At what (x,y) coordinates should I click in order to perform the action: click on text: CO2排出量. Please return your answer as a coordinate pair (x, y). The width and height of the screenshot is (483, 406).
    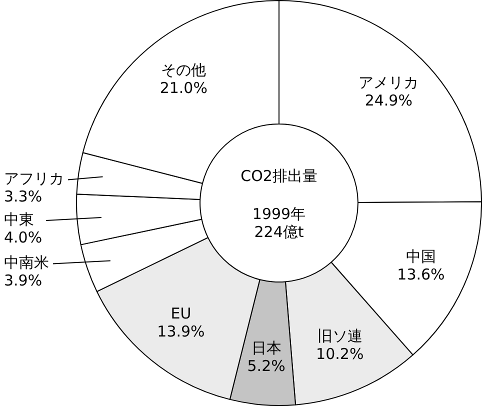
    Looking at the image, I should click on (279, 175).